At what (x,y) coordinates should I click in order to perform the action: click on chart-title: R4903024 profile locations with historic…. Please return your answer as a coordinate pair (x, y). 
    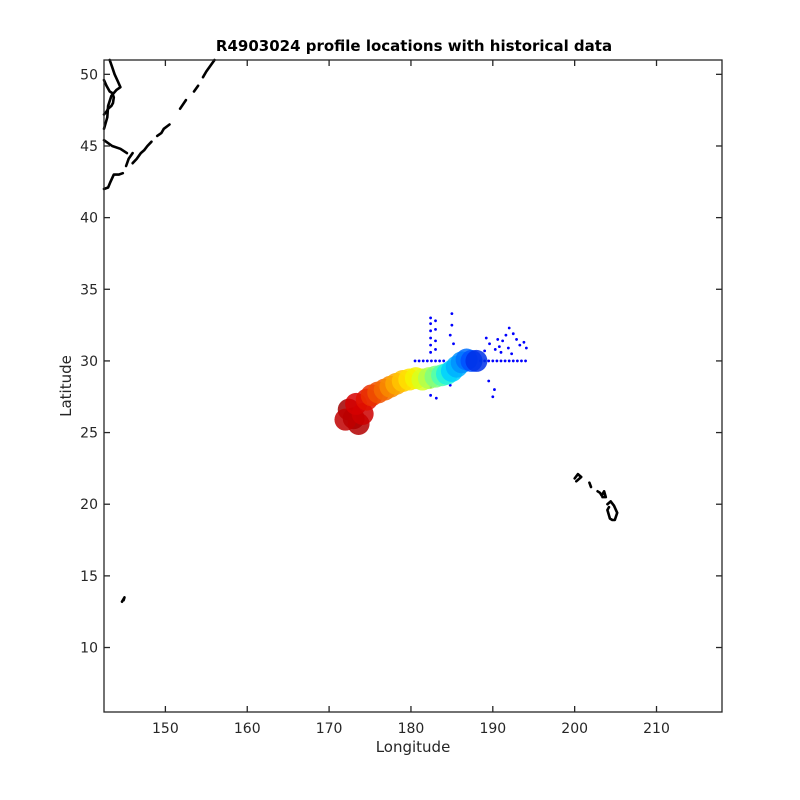
    Looking at the image, I should click on (414, 46).